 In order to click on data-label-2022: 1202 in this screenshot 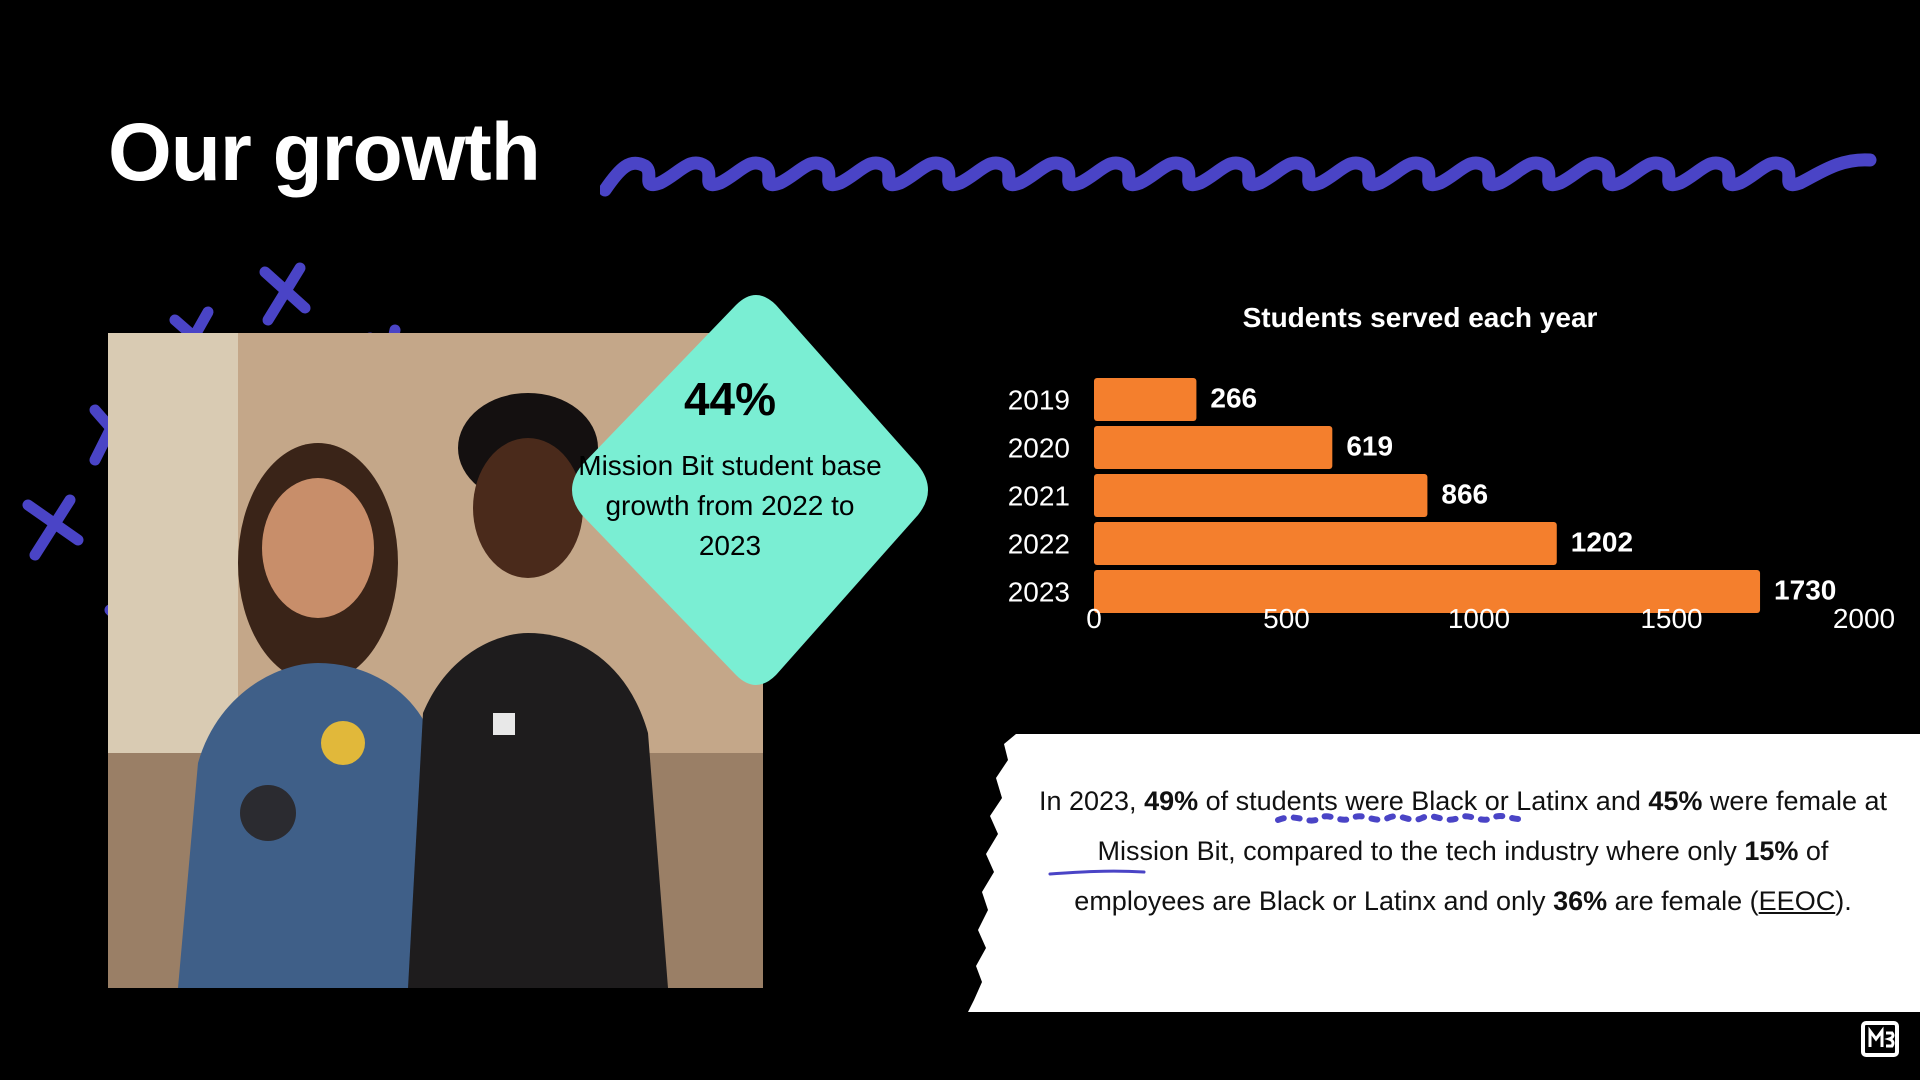, I will do `click(1602, 542)`.